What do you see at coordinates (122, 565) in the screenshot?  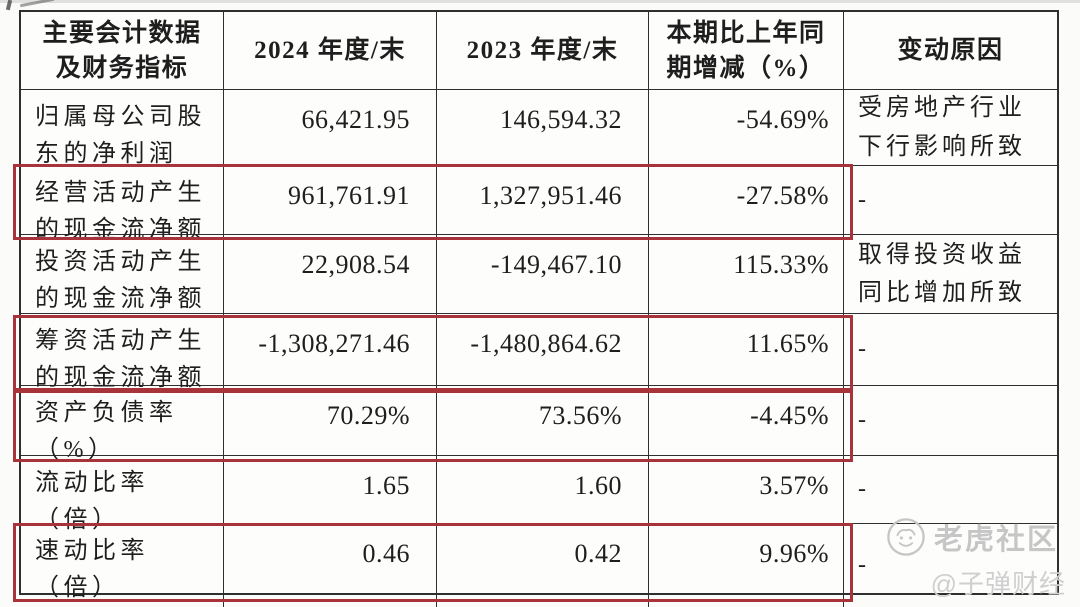 I see `row-label-quick-ratio: 速动比率 （倍）` at bounding box center [122, 565].